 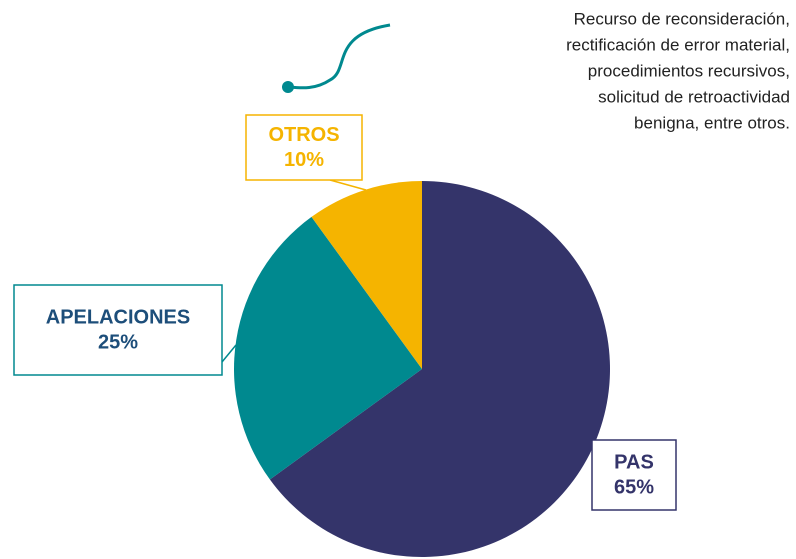 What do you see at coordinates (682, 18) in the screenshot?
I see `annotation: Recurso de reconsideración,` at bounding box center [682, 18].